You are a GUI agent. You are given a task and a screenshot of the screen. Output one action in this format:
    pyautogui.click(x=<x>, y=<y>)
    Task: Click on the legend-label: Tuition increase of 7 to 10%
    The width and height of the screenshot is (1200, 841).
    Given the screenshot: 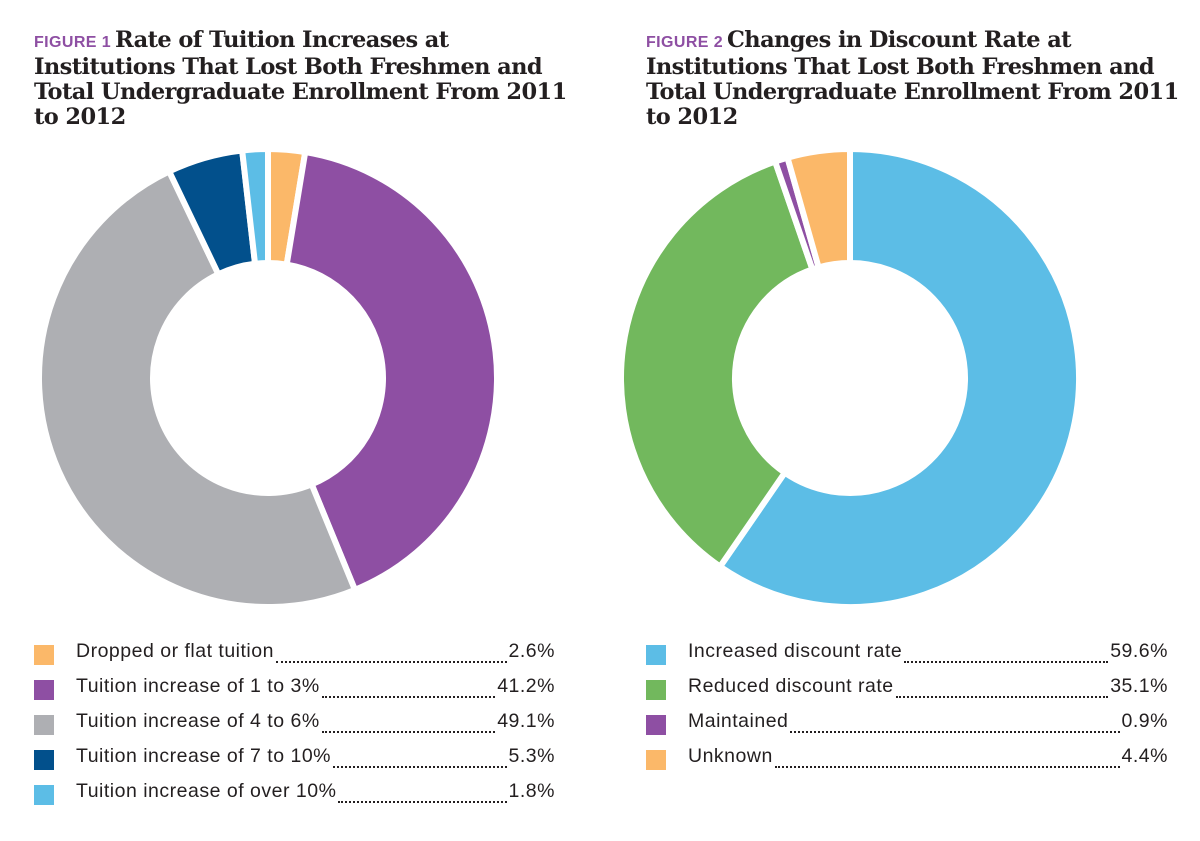 What is the action you would take?
    pyautogui.click(x=203, y=756)
    